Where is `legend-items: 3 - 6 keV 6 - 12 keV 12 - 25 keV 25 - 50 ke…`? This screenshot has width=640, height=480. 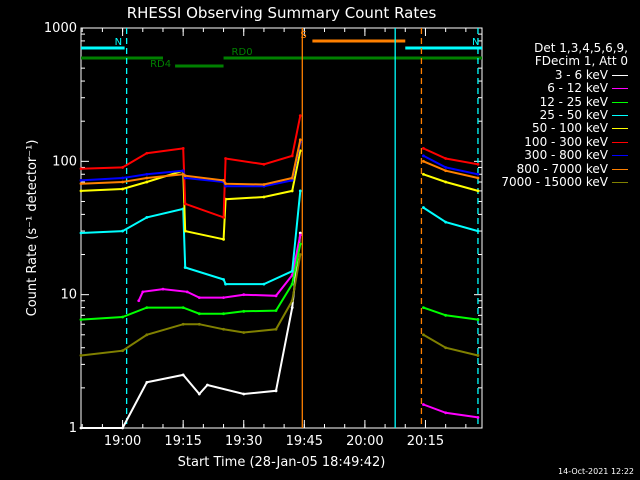 legend-items: 3 - 6 keV 6 - 12 keV 12 - 25 keV 25 - 50 ke… is located at coordinates (543, 129).